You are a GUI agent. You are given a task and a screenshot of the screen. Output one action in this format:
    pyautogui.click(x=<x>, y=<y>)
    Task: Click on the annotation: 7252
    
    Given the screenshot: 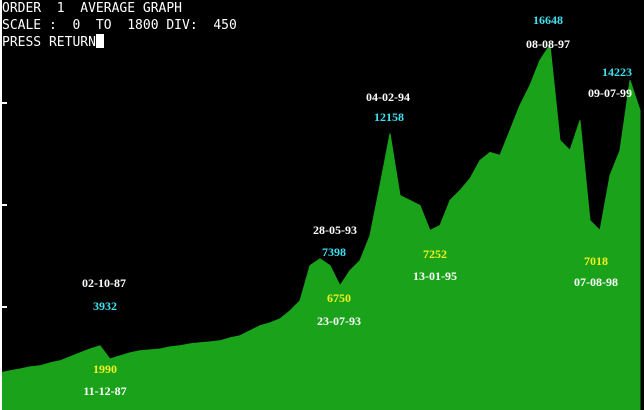 What is the action you would take?
    pyautogui.click(x=435, y=254)
    